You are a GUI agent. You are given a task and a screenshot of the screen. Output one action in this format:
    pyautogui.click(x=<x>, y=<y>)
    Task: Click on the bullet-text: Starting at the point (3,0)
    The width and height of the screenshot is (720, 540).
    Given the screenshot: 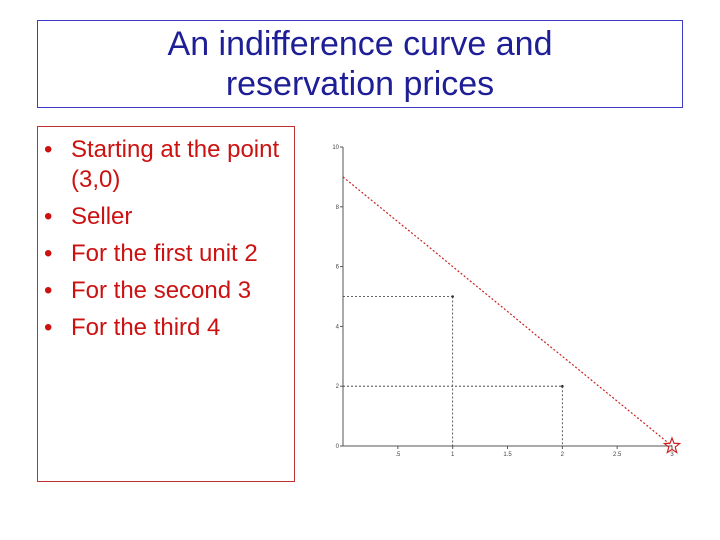 What is the action you would take?
    pyautogui.click(x=175, y=164)
    